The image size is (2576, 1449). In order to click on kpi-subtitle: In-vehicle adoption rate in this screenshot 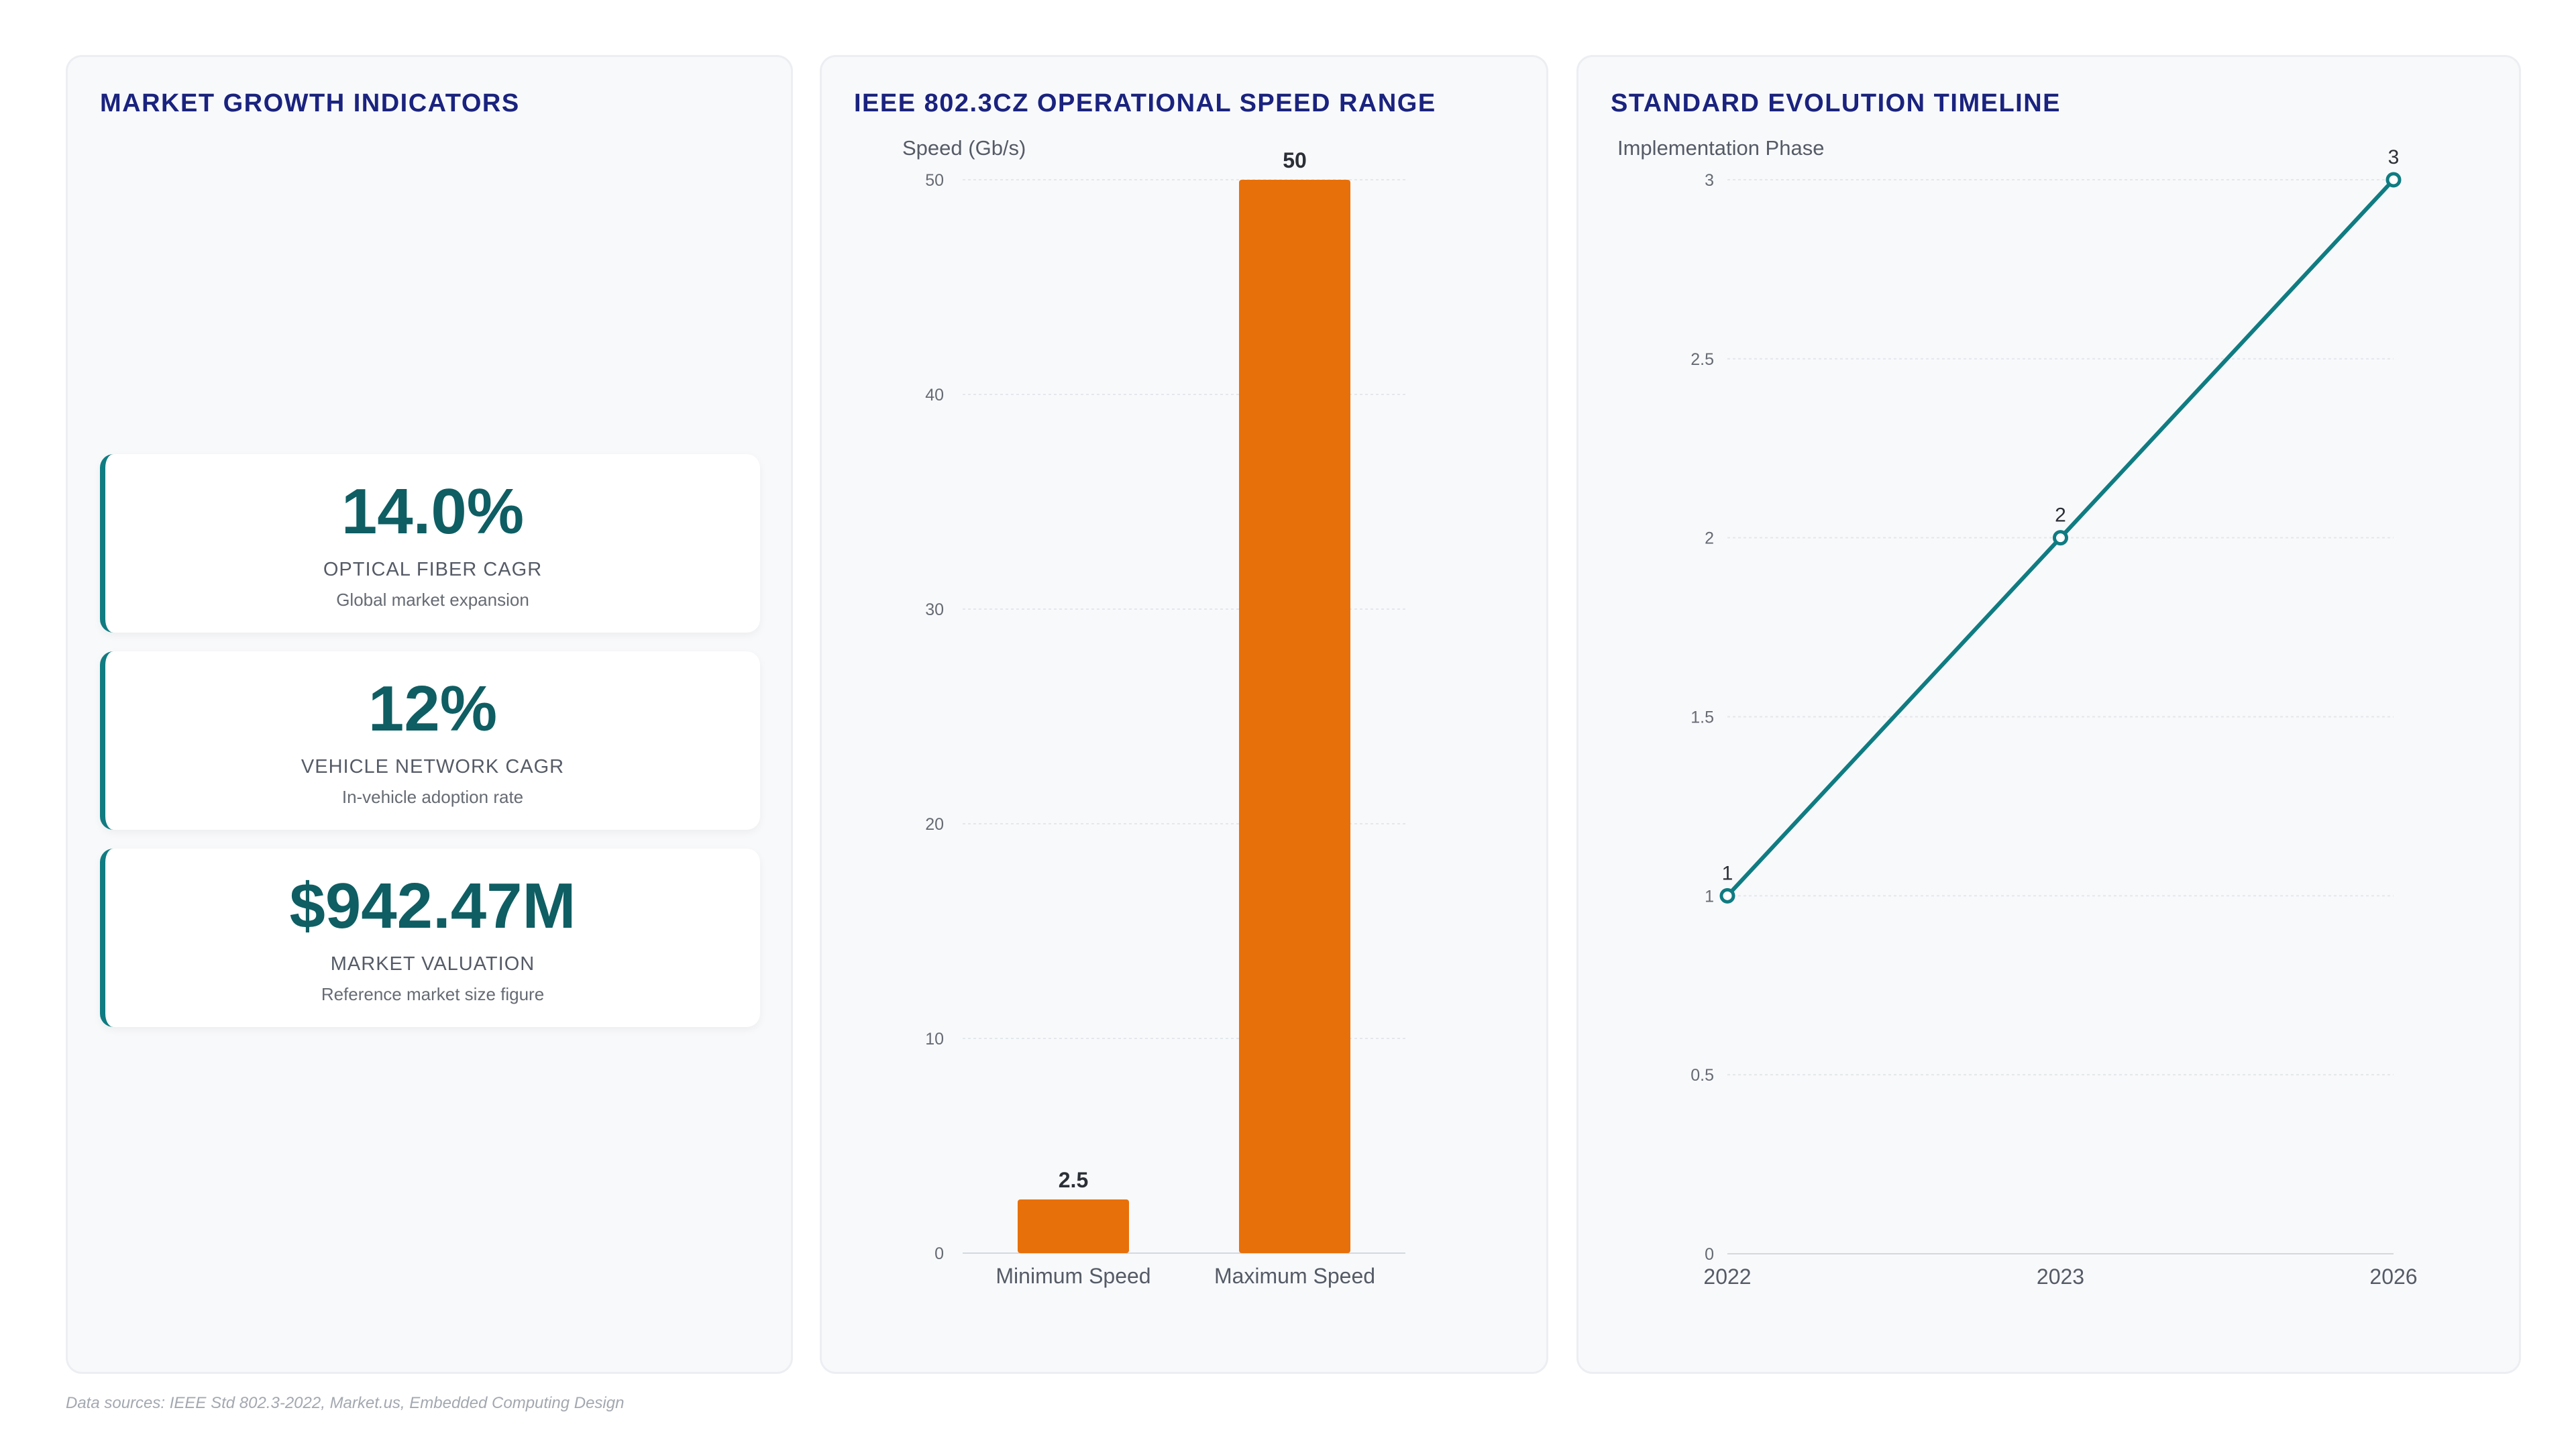, I will do `click(432, 797)`.